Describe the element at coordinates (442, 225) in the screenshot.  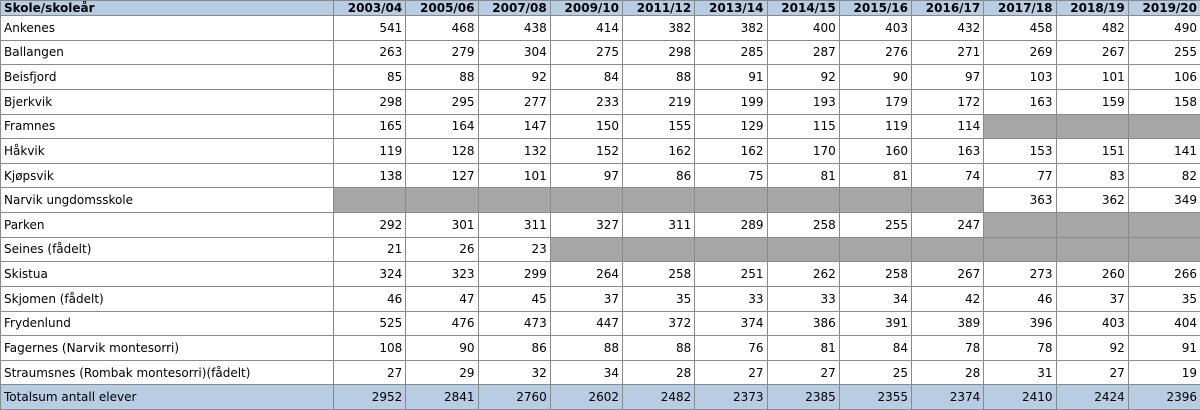
I see `value-cell: 301` at that location.